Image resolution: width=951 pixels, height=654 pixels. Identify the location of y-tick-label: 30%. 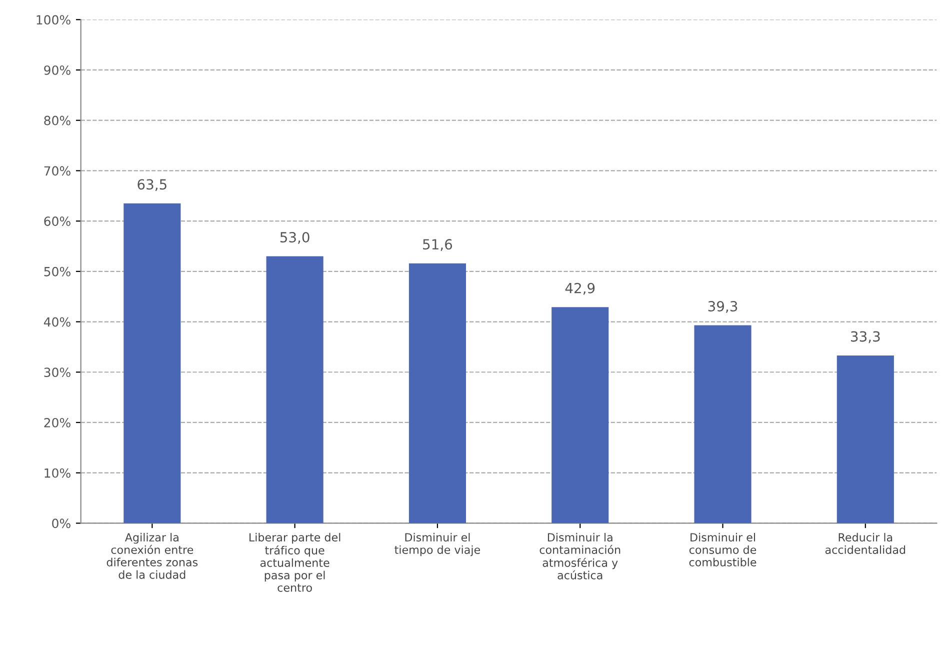
(57, 373).